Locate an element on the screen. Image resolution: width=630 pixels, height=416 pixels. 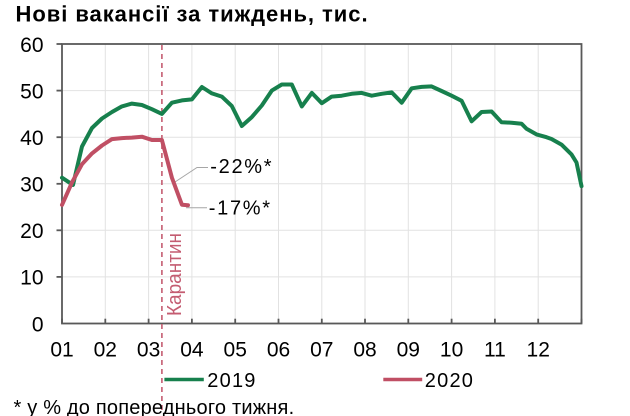
svg-text: 0 is located at coordinates (38, 324).